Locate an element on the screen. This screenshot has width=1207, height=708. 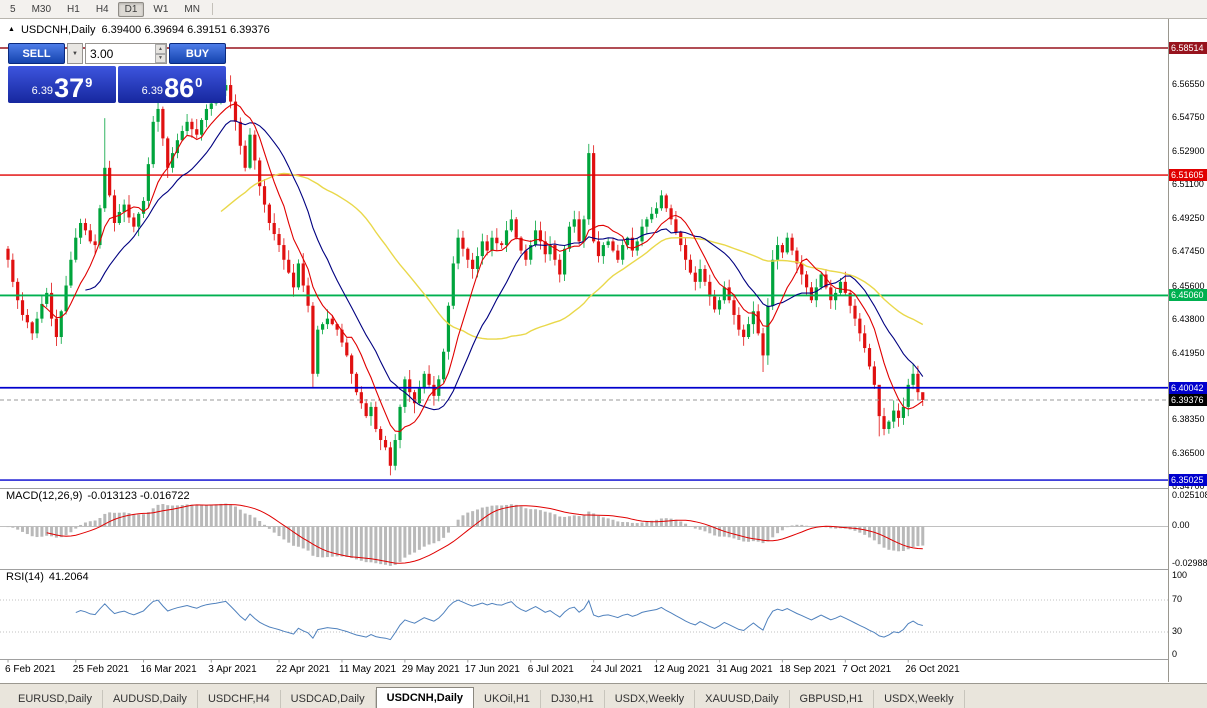
price-tick-label: 6.34700 is located at coordinates (1188, 486).